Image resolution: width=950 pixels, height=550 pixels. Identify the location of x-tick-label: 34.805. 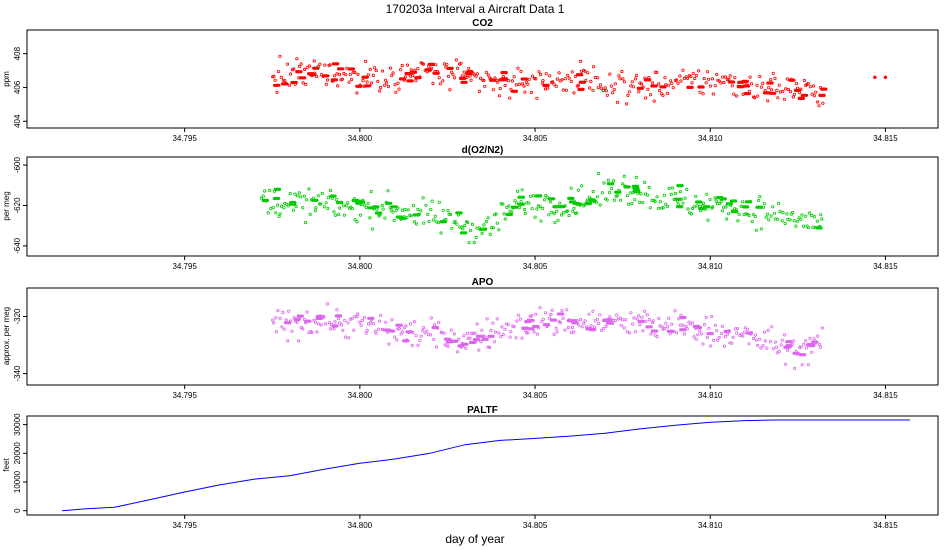
(535, 395).